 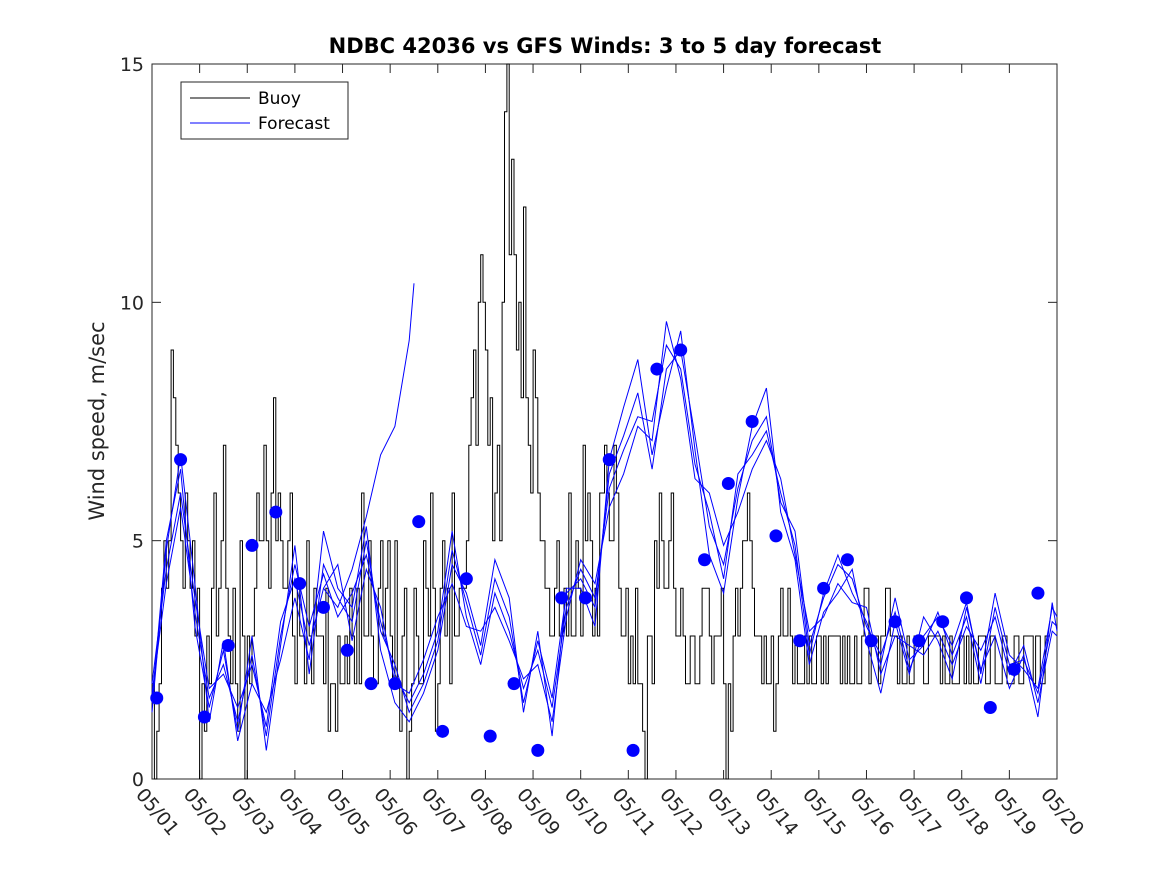 I want to click on x-tick-label: 05/18, so click(x=967, y=812).